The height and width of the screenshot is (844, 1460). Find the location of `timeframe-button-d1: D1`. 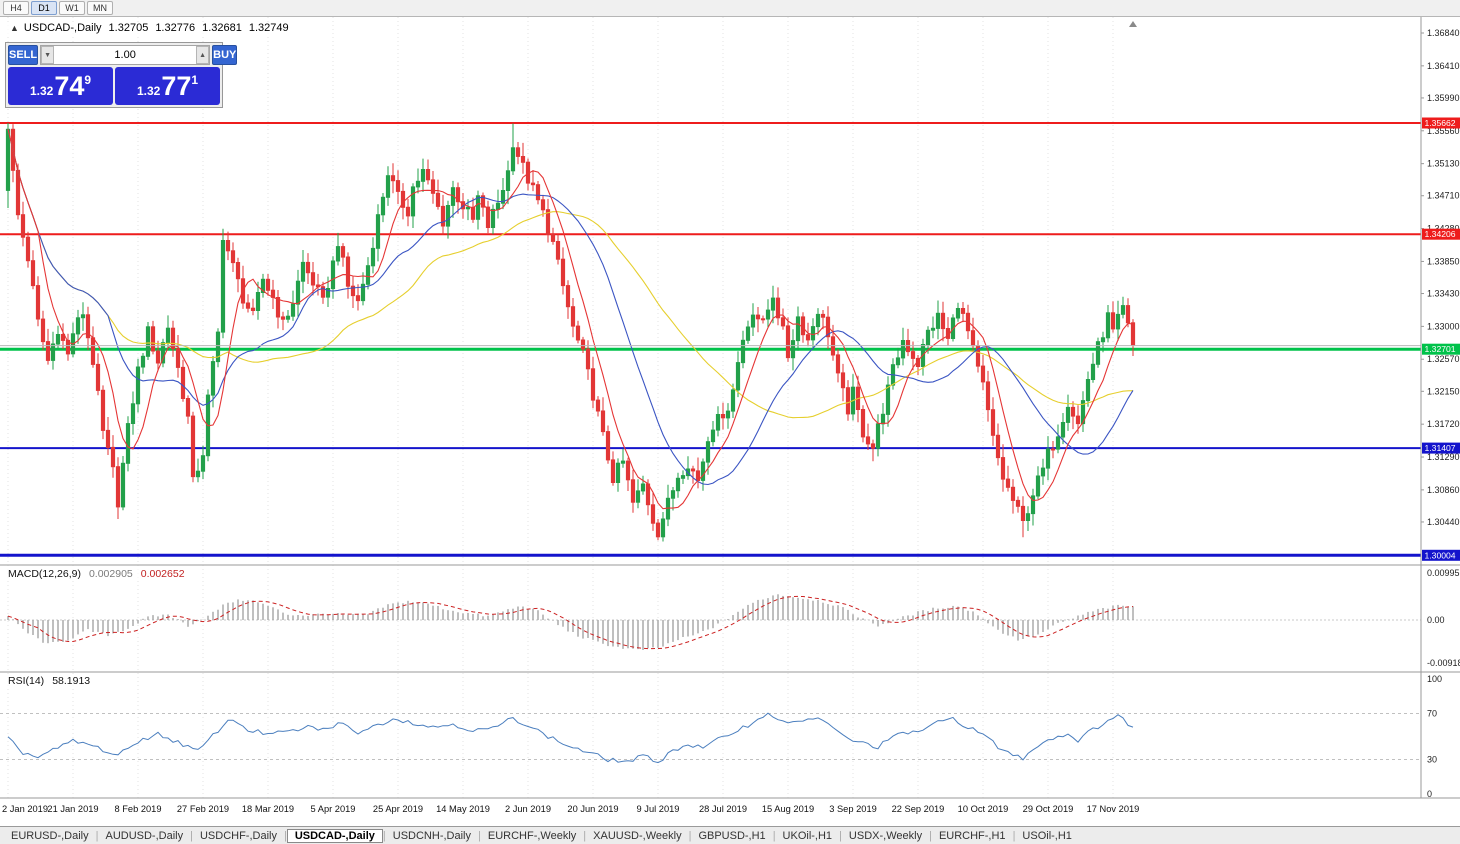

timeframe-button-d1: D1 is located at coordinates (44, 8).